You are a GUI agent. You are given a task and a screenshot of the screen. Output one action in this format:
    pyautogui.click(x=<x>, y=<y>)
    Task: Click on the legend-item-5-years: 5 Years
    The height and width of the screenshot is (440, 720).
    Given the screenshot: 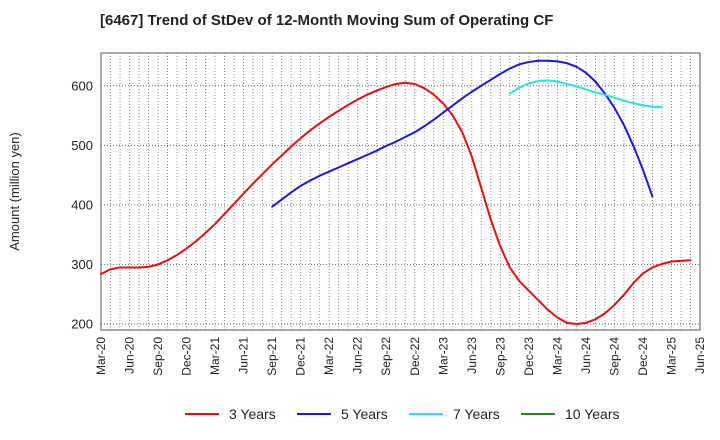 What is the action you would take?
    pyautogui.click(x=342, y=414)
    